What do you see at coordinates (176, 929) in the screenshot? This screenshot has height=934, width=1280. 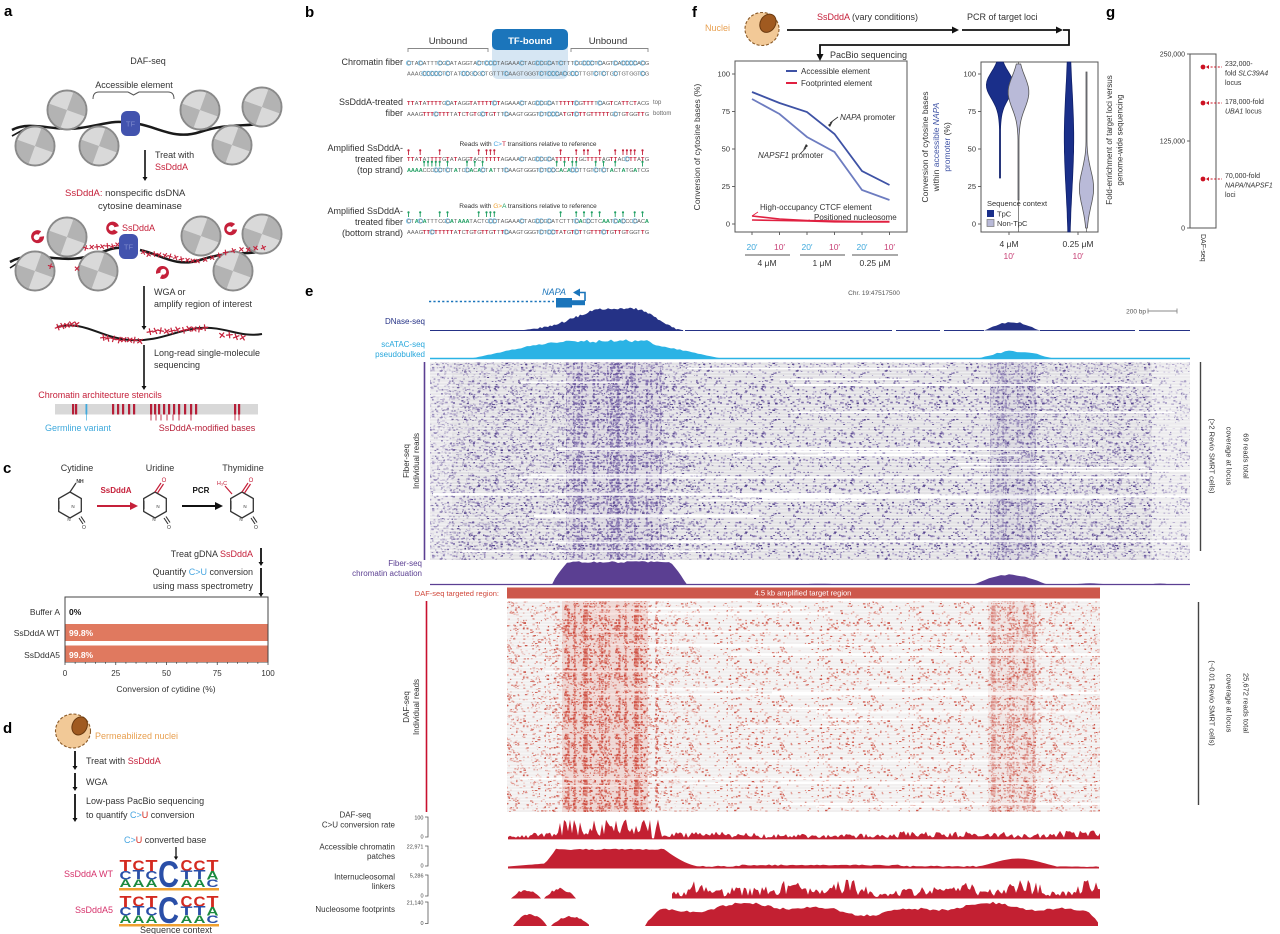 I see `svg-text: Sequence context` at bounding box center [176, 929].